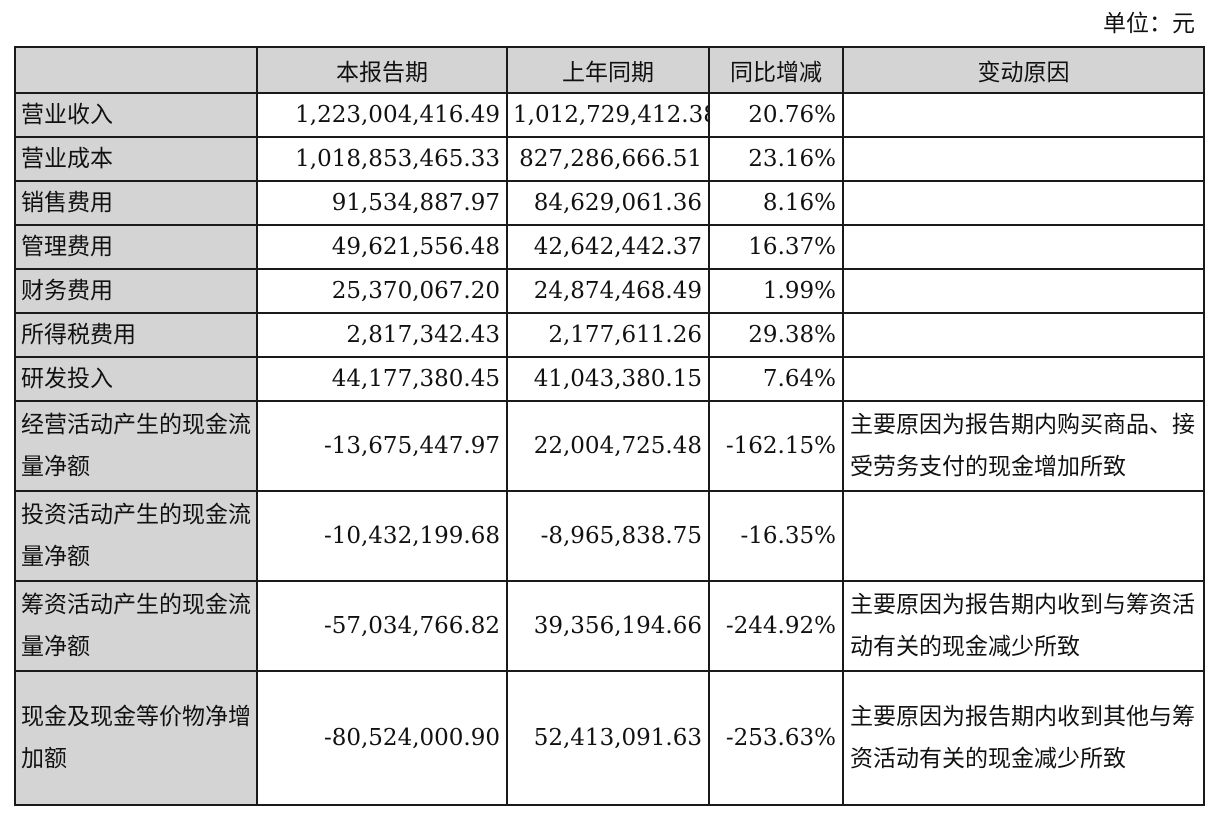 The width and height of the screenshot is (1217, 833). I want to click on previous-value: 41,043,380.15, so click(608, 379).